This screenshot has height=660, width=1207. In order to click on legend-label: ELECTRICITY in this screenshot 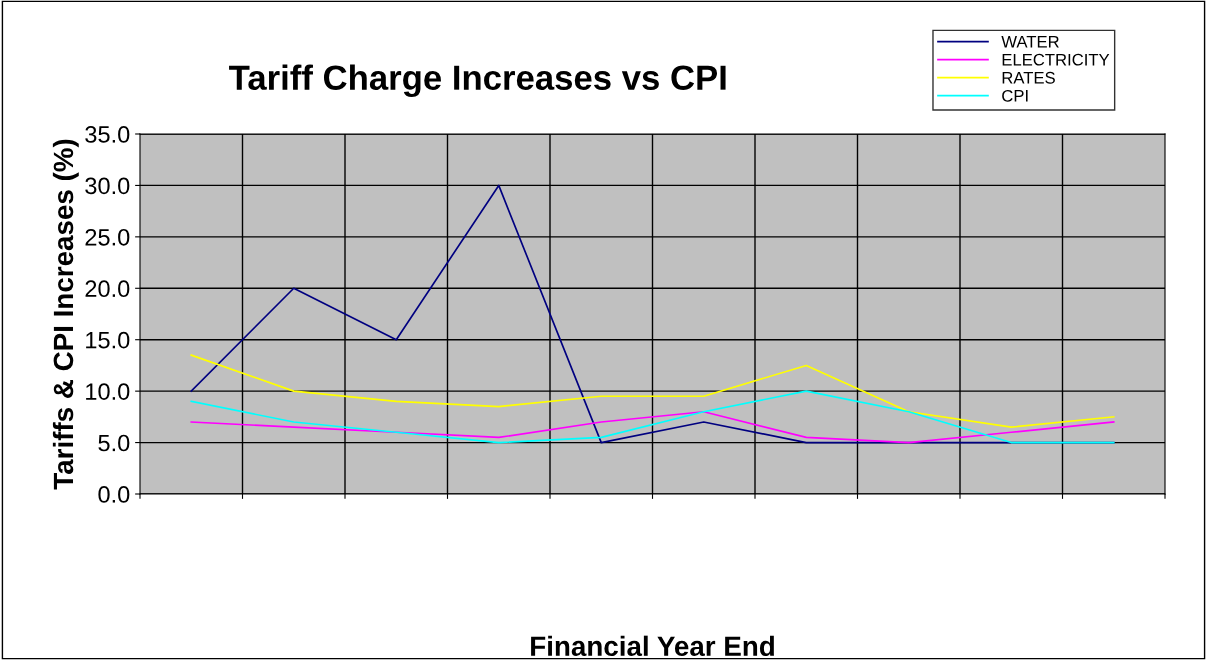, I will do `click(1056, 59)`.